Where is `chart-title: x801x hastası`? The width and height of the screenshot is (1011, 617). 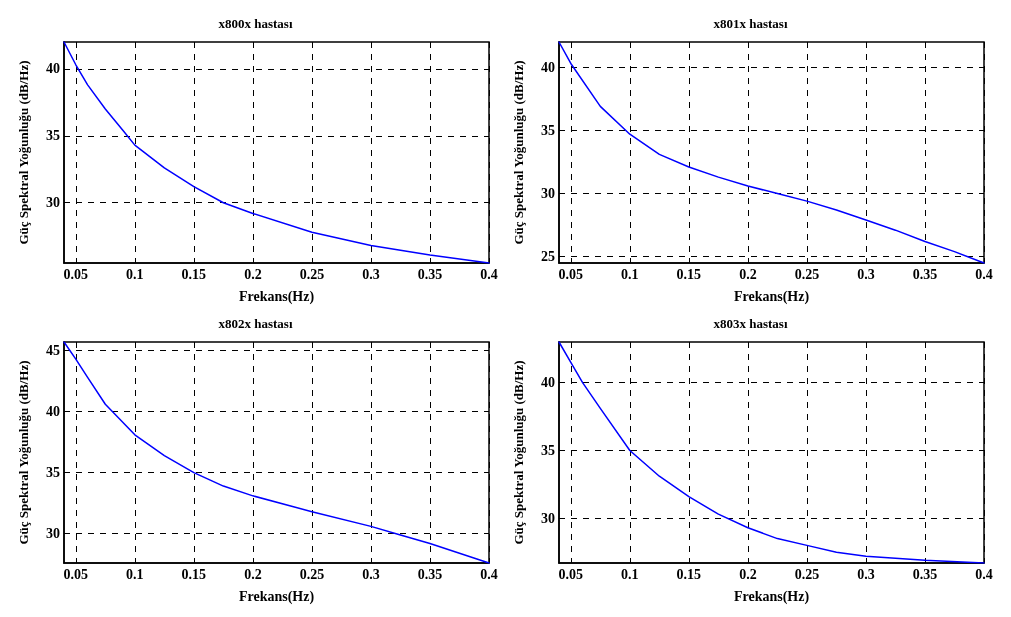
chart-title: x801x hastası is located at coordinates (750, 23).